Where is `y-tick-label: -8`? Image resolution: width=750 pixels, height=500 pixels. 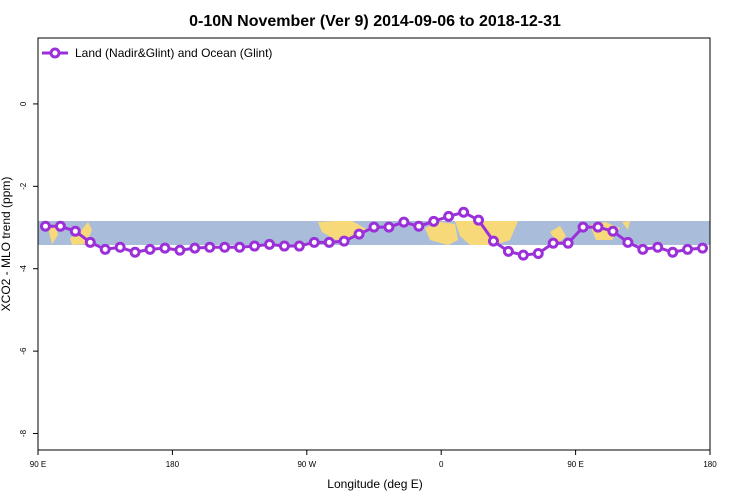
y-tick-label: -8 is located at coordinates (23, 433).